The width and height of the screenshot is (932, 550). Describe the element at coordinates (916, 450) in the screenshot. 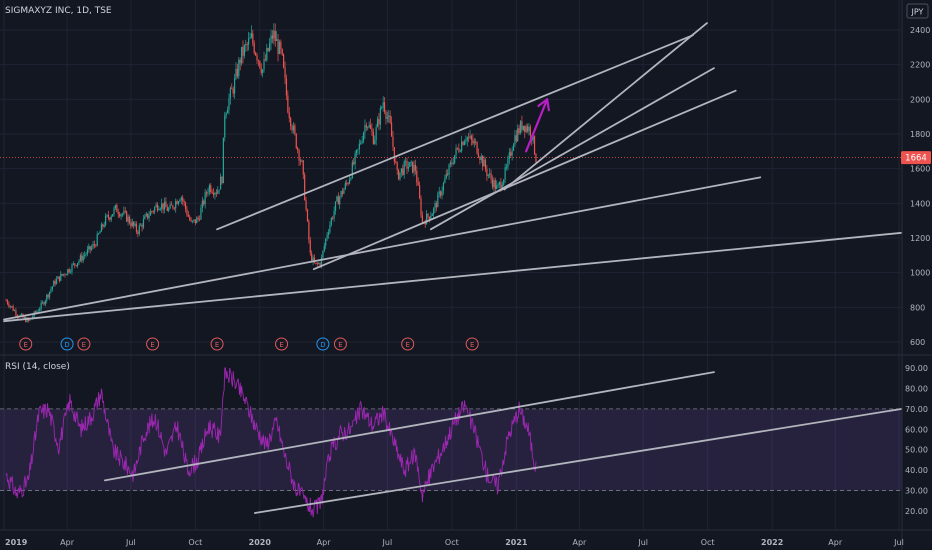

I see `rsi-tick-label: 50.00` at that location.